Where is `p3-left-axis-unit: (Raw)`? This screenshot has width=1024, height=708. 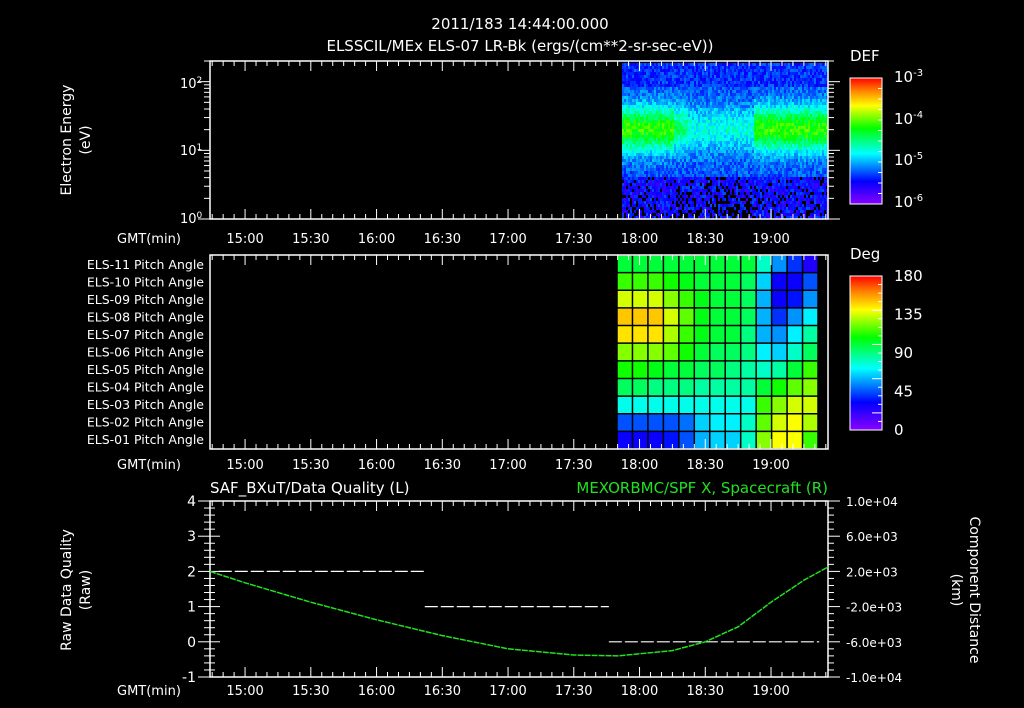 p3-left-axis-unit: (Raw) is located at coordinates (86, 590).